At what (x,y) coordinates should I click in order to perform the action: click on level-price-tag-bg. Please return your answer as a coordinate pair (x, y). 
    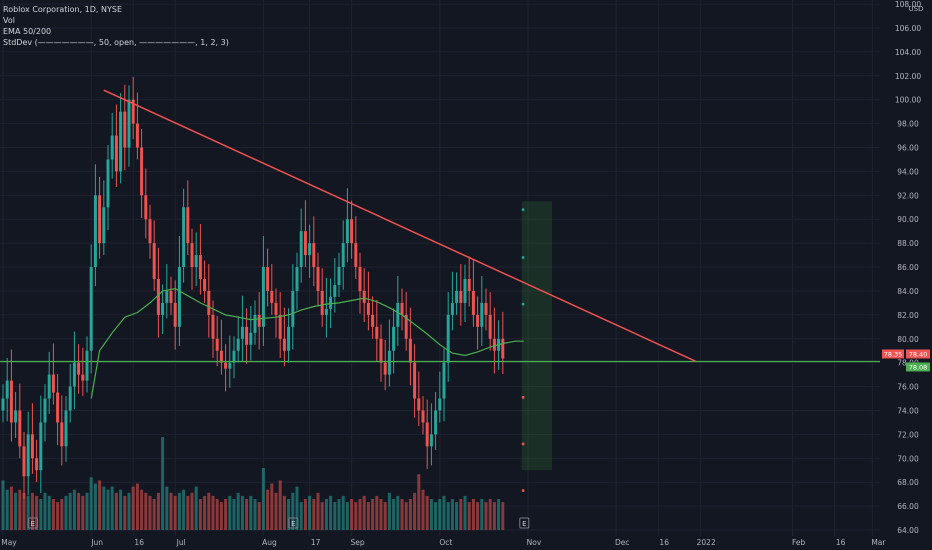
    Looking at the image, I should click on (918, 367).